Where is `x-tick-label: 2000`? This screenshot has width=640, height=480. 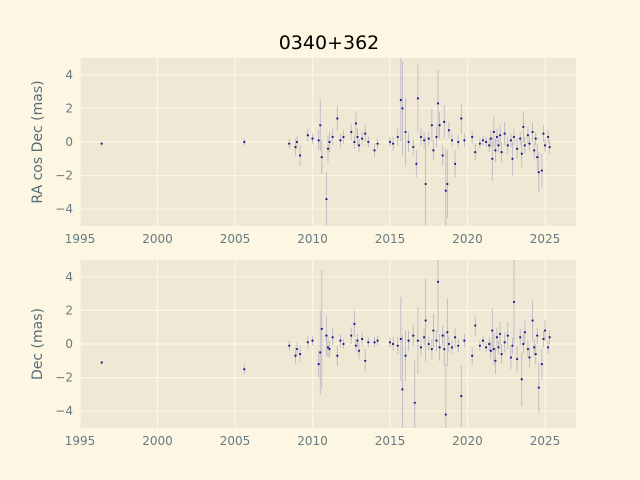
x-tick-label: 2000 is located at coordinates (157, 239).